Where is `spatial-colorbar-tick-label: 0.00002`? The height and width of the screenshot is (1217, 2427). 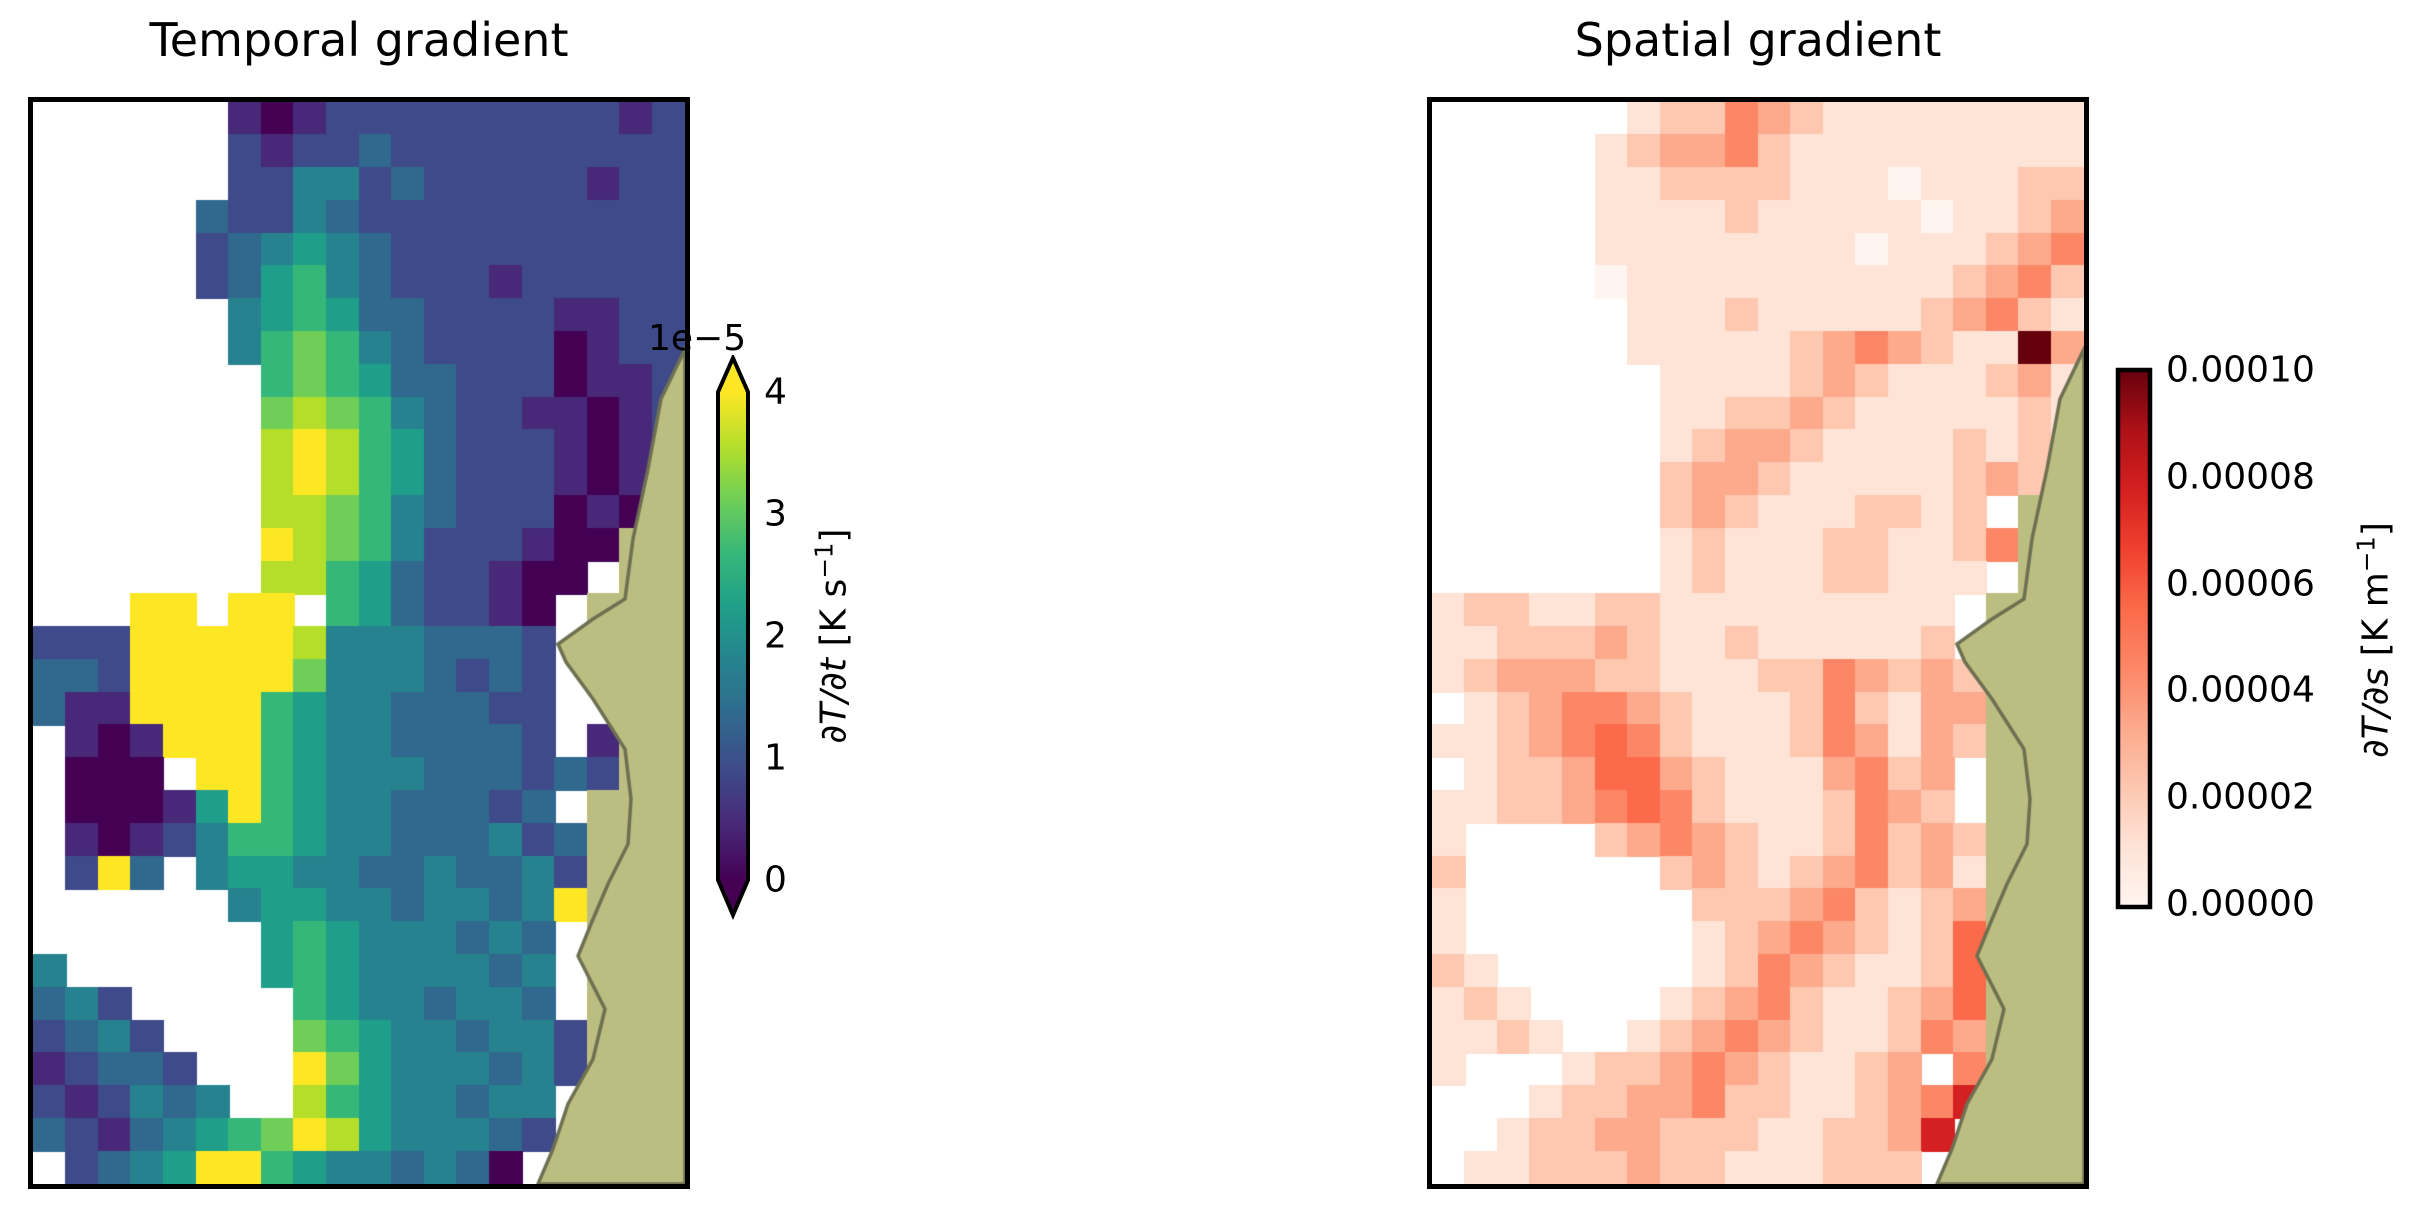
spatial-colorbar-tick-label: 0.00002 is located at coordinates (2240, 797).